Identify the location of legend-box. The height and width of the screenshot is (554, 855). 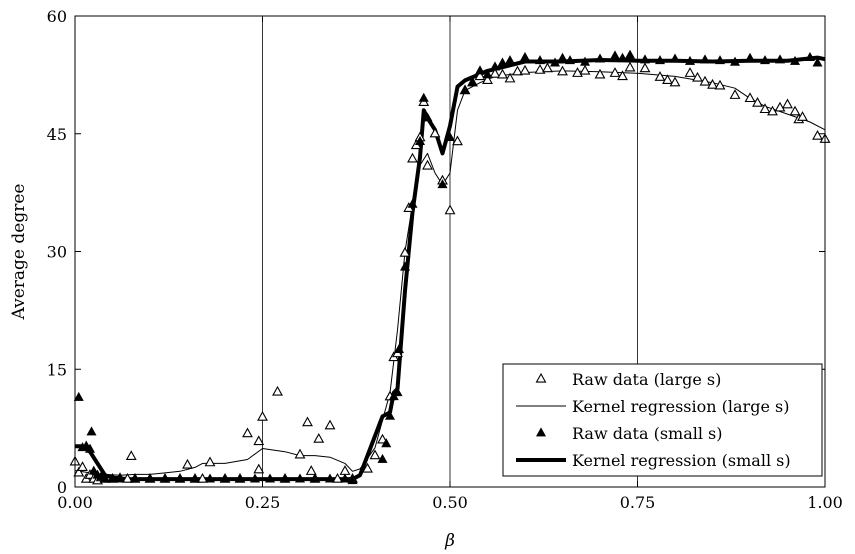
(662, 420).